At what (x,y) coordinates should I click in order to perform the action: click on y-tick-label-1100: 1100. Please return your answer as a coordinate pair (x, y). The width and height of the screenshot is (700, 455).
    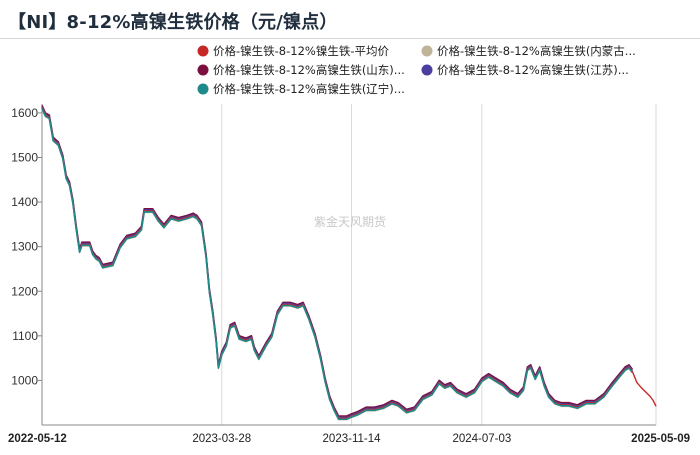
    Looking at the image, I should click on (25, 336).